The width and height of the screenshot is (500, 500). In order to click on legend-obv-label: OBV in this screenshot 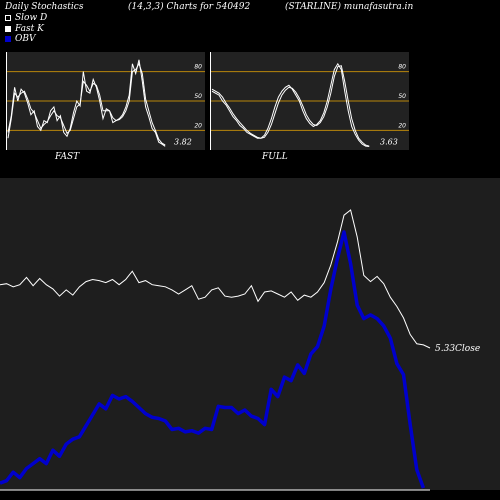, I will do `click(25, 39)`.